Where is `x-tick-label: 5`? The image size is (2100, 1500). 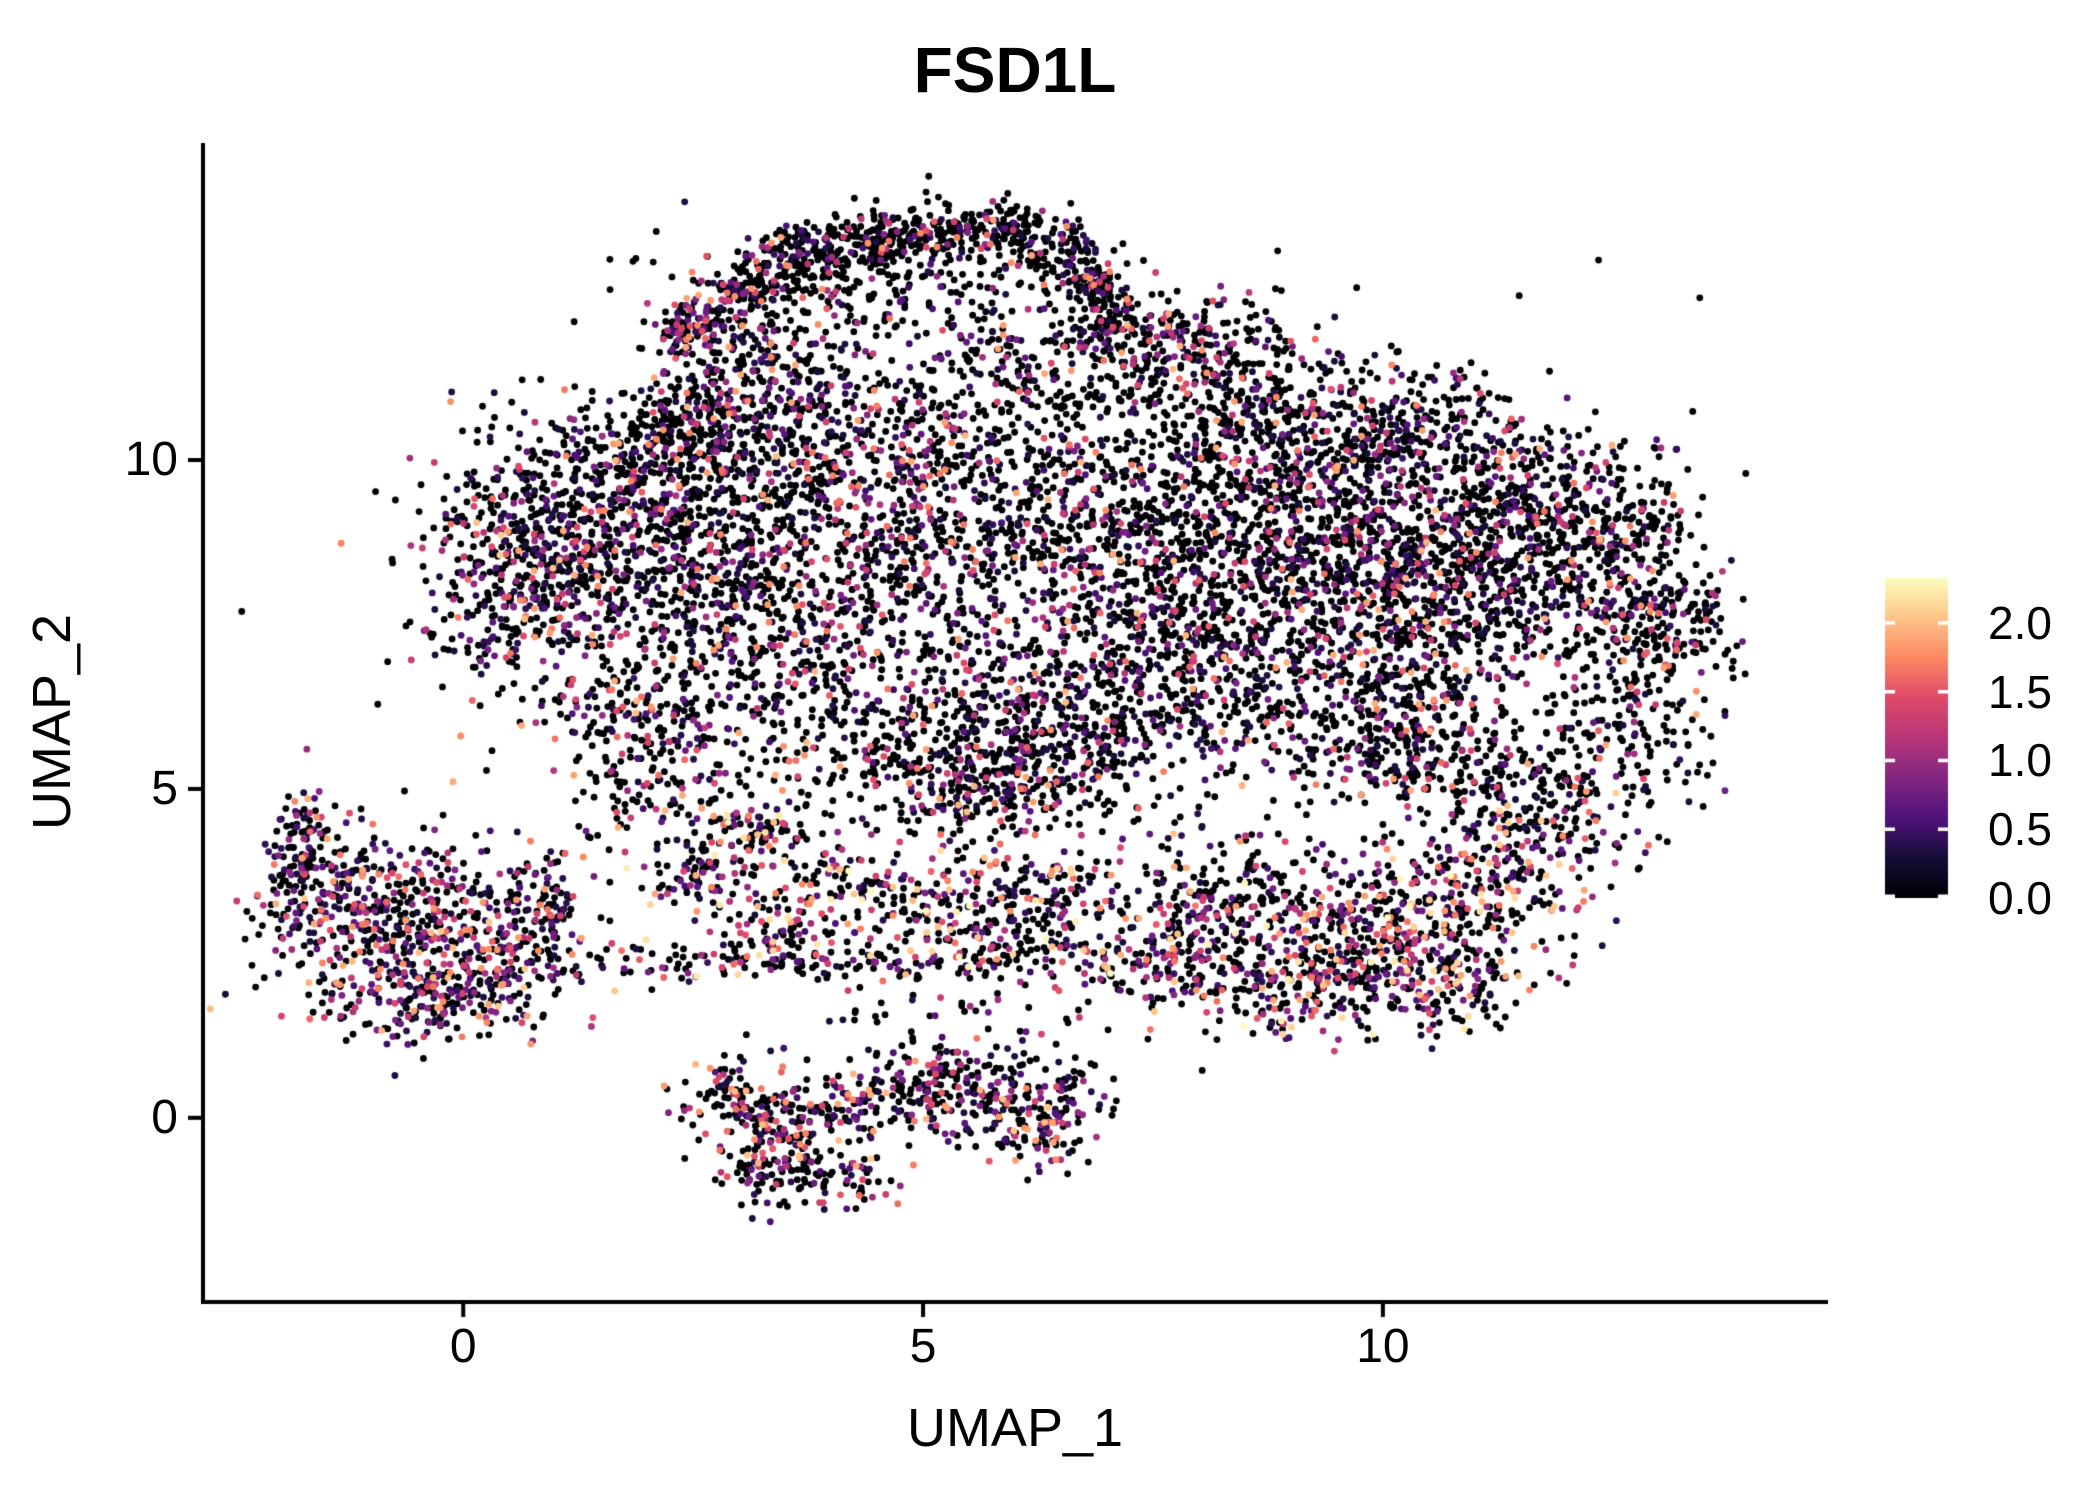
x-tick-label: 5 is located at coordinates (923, 1346).